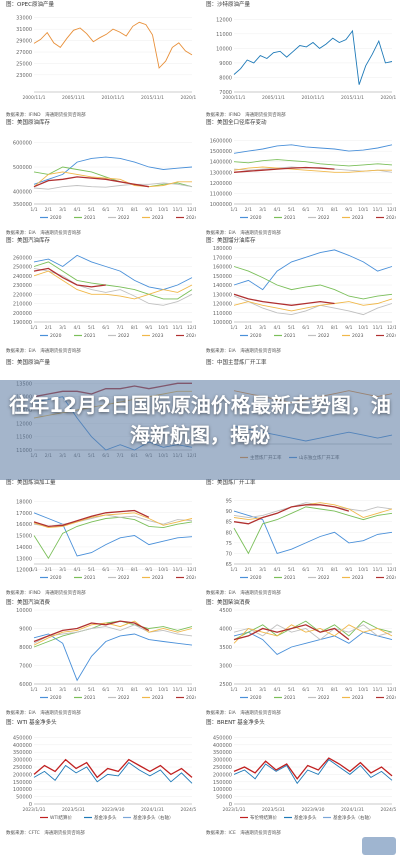  What do you see at coordinates (24, 76) in the screenshot?
I see `y-tick-label: 23000` at bounding box center [24, 76].